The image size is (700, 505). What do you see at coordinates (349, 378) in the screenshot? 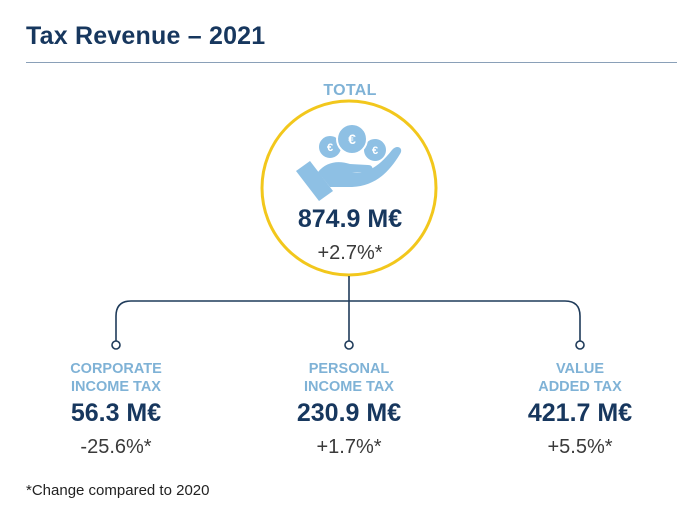
I see `category-label-personal: PERSONAL INCOME TAX` at bounding box center [349, 378].